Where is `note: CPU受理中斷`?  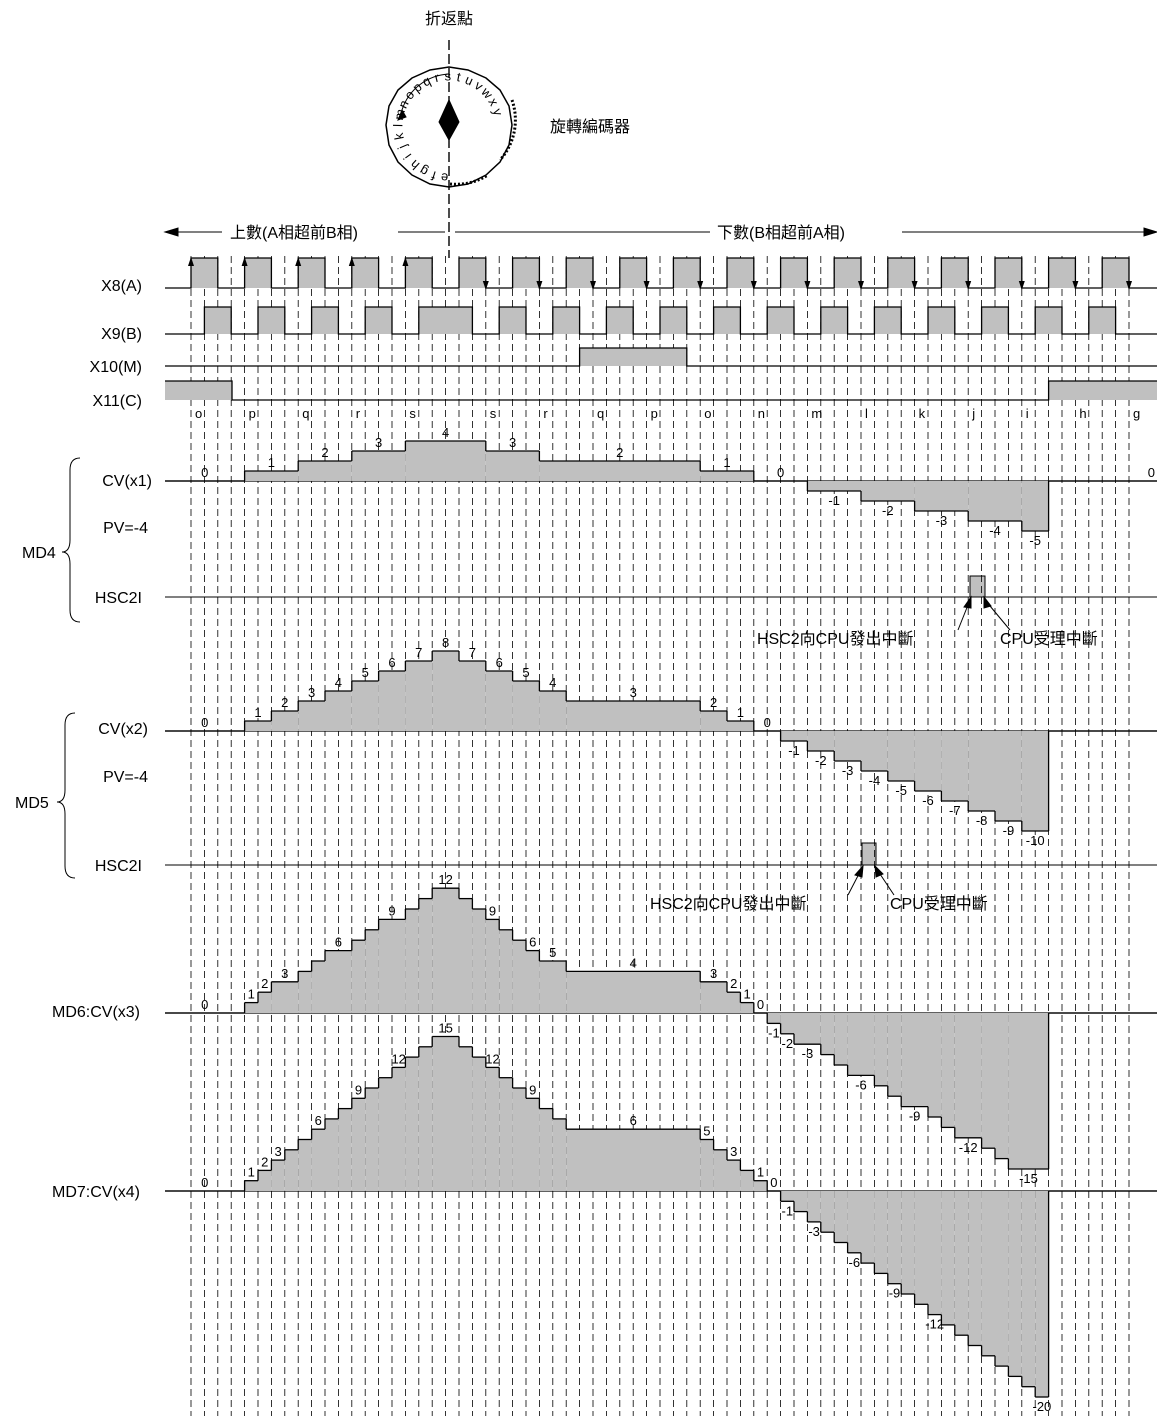 note: CPU受理中斷 is located at coordinates (1049, 639).